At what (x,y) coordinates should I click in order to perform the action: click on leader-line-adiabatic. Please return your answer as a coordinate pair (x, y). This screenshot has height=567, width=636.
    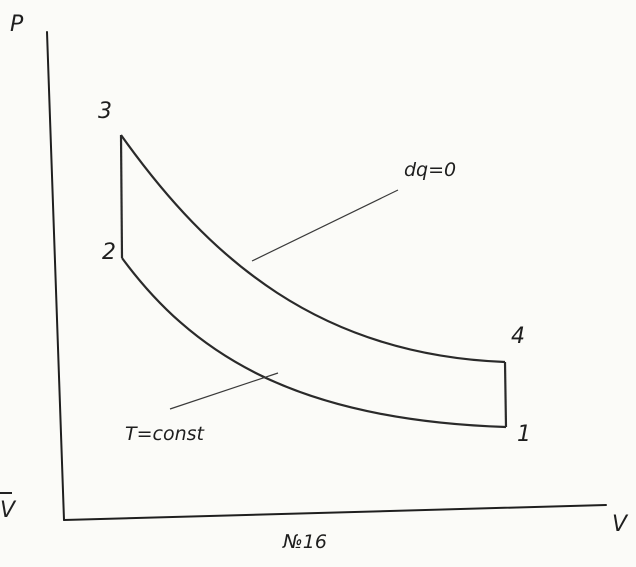
    Looking at the image, I should click on (325, 225).